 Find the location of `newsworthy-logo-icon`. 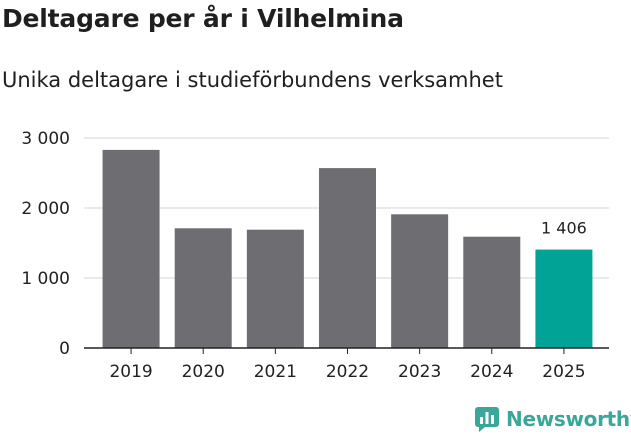

newsworthy-logo-icon is located at coordinates (487, 419).